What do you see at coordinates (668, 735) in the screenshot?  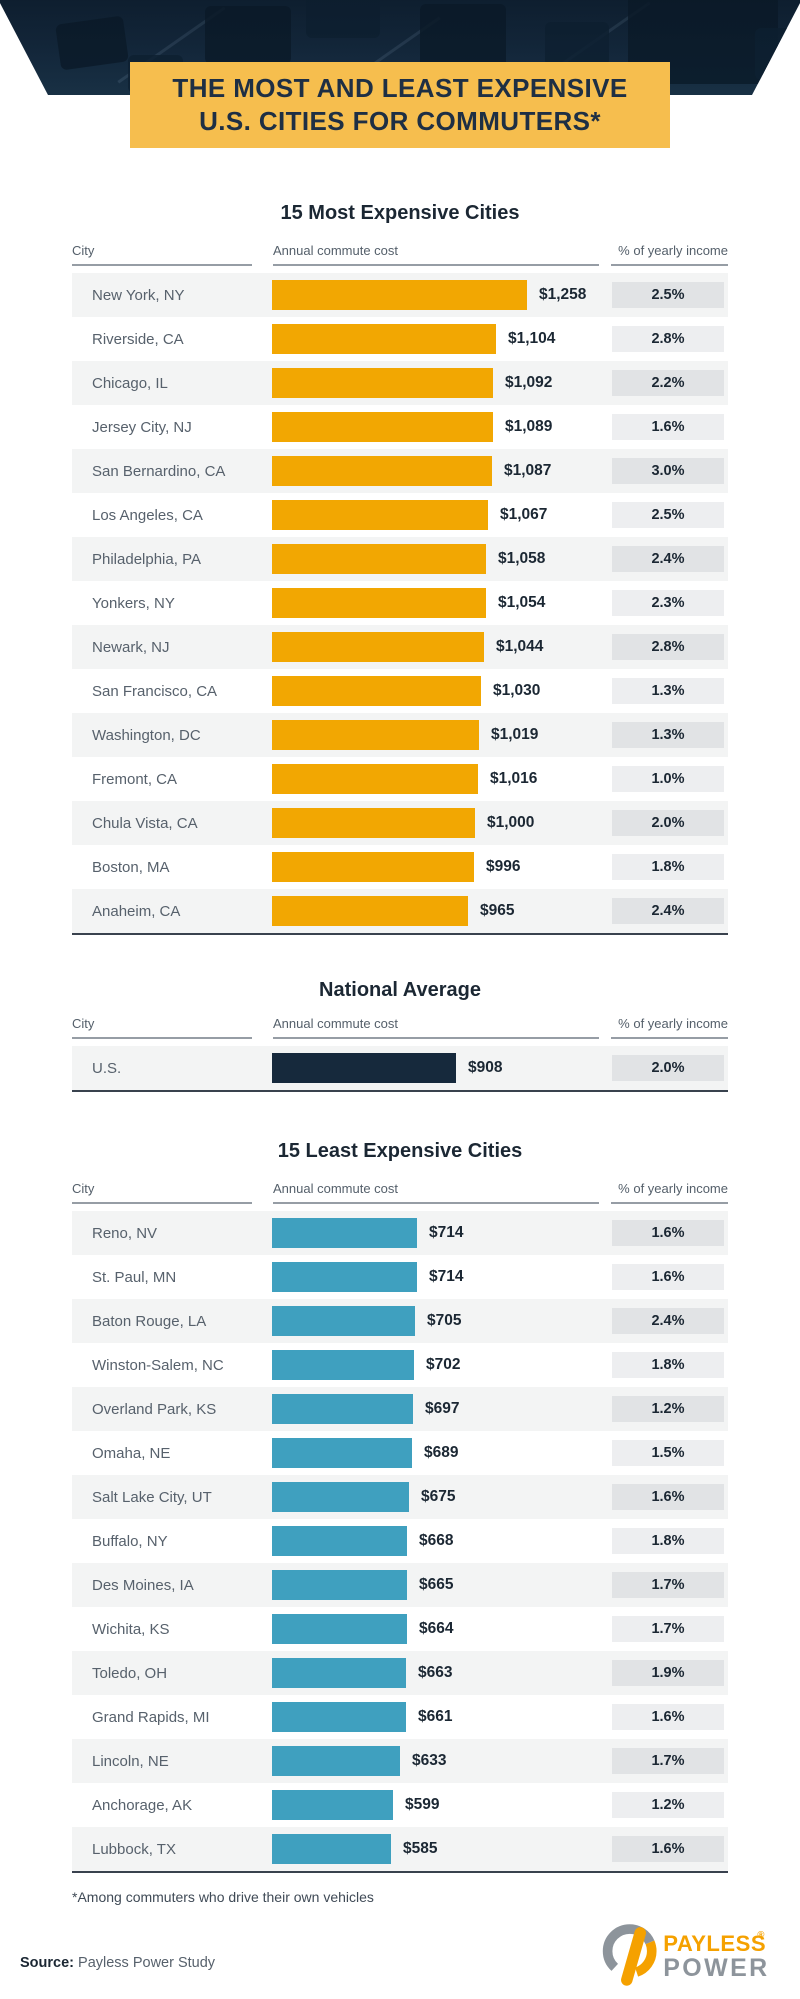 I see `income-badge: 1.3%` at bounding box center [668, 735].